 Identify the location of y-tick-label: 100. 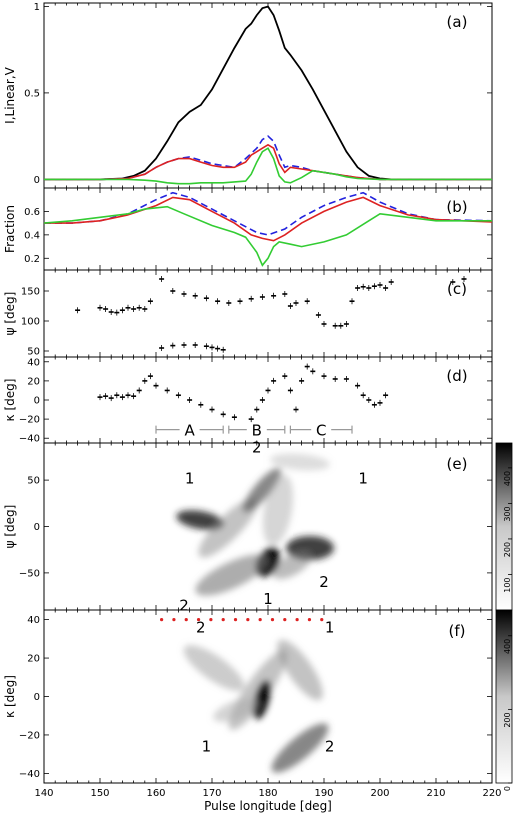
(30, 322).